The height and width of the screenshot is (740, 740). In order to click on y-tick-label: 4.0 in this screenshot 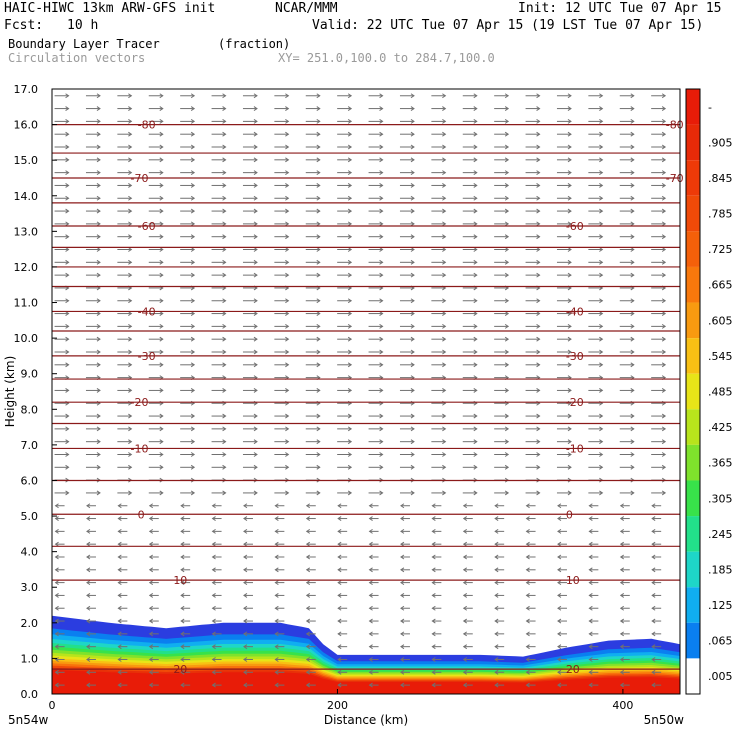, I will do `click(30, 552)`.